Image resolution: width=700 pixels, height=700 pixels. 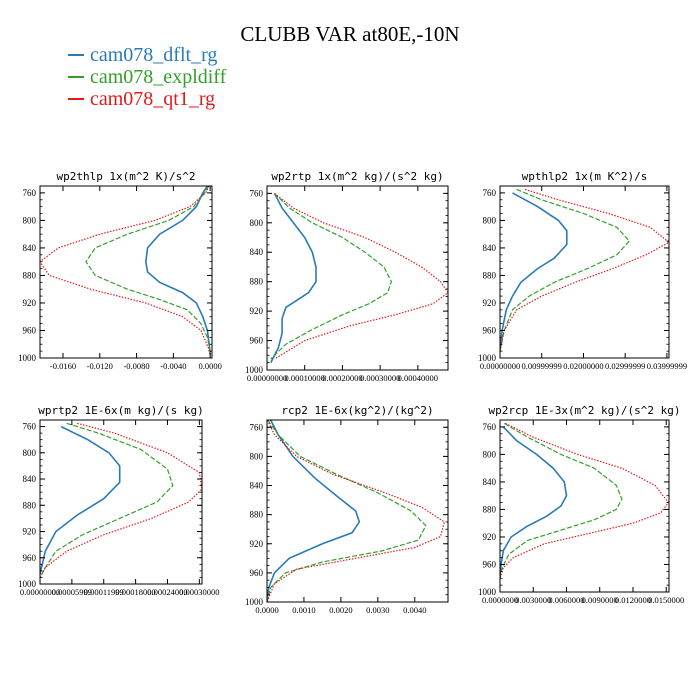 What do you see at coordinates (350, 34) in the screenshot?
I see `figure-title: CLUBB VAR at80E,-10N` at bounding box center [350, 34].